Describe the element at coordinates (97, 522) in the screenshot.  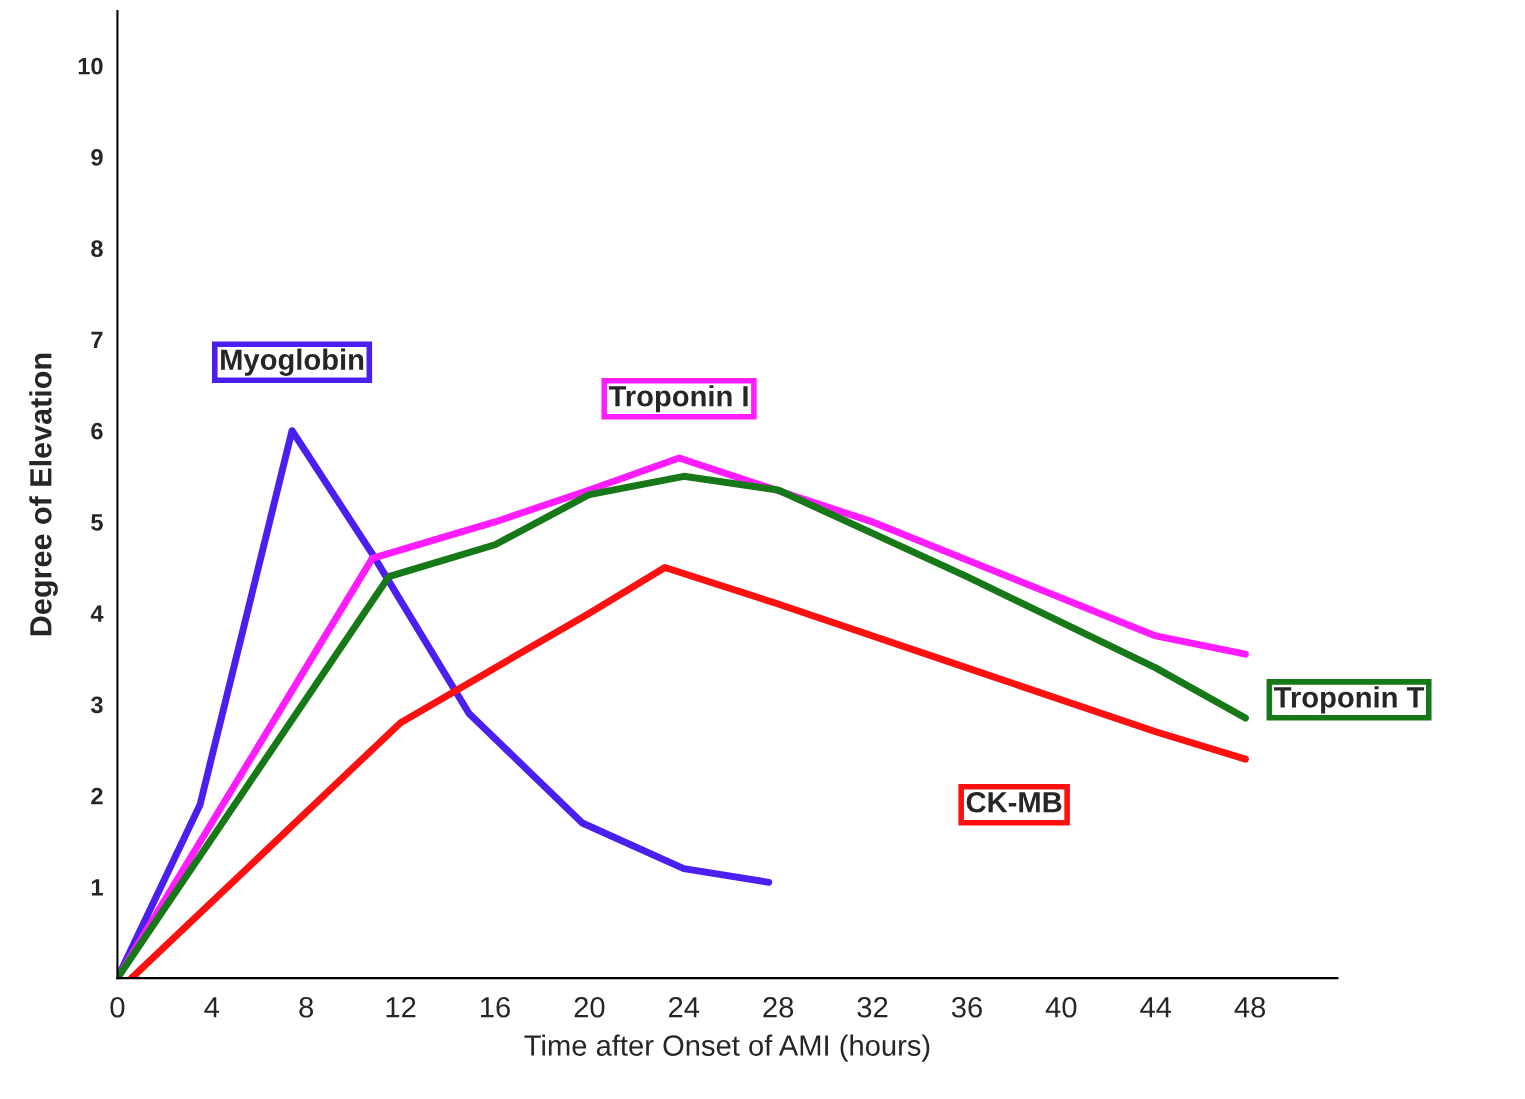
I see `y-tick-label: 5` at that location.